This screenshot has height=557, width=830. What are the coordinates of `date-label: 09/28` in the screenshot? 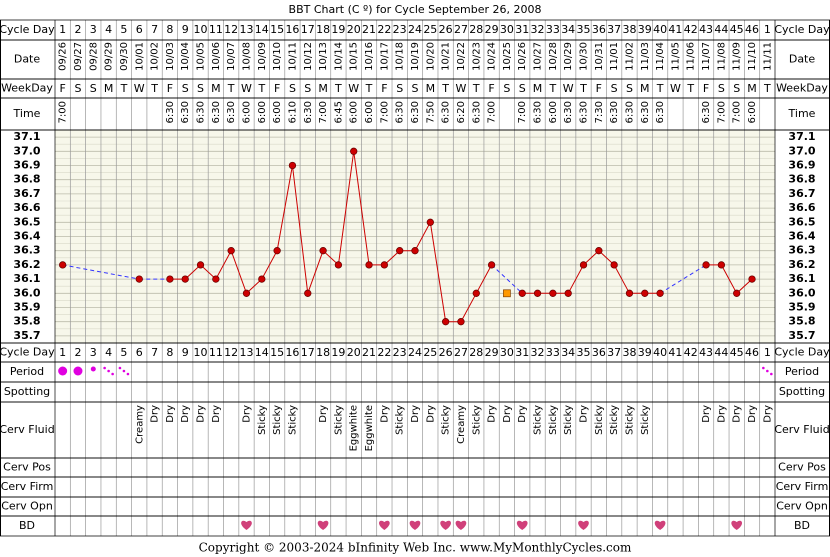 It's located at (93, 56).